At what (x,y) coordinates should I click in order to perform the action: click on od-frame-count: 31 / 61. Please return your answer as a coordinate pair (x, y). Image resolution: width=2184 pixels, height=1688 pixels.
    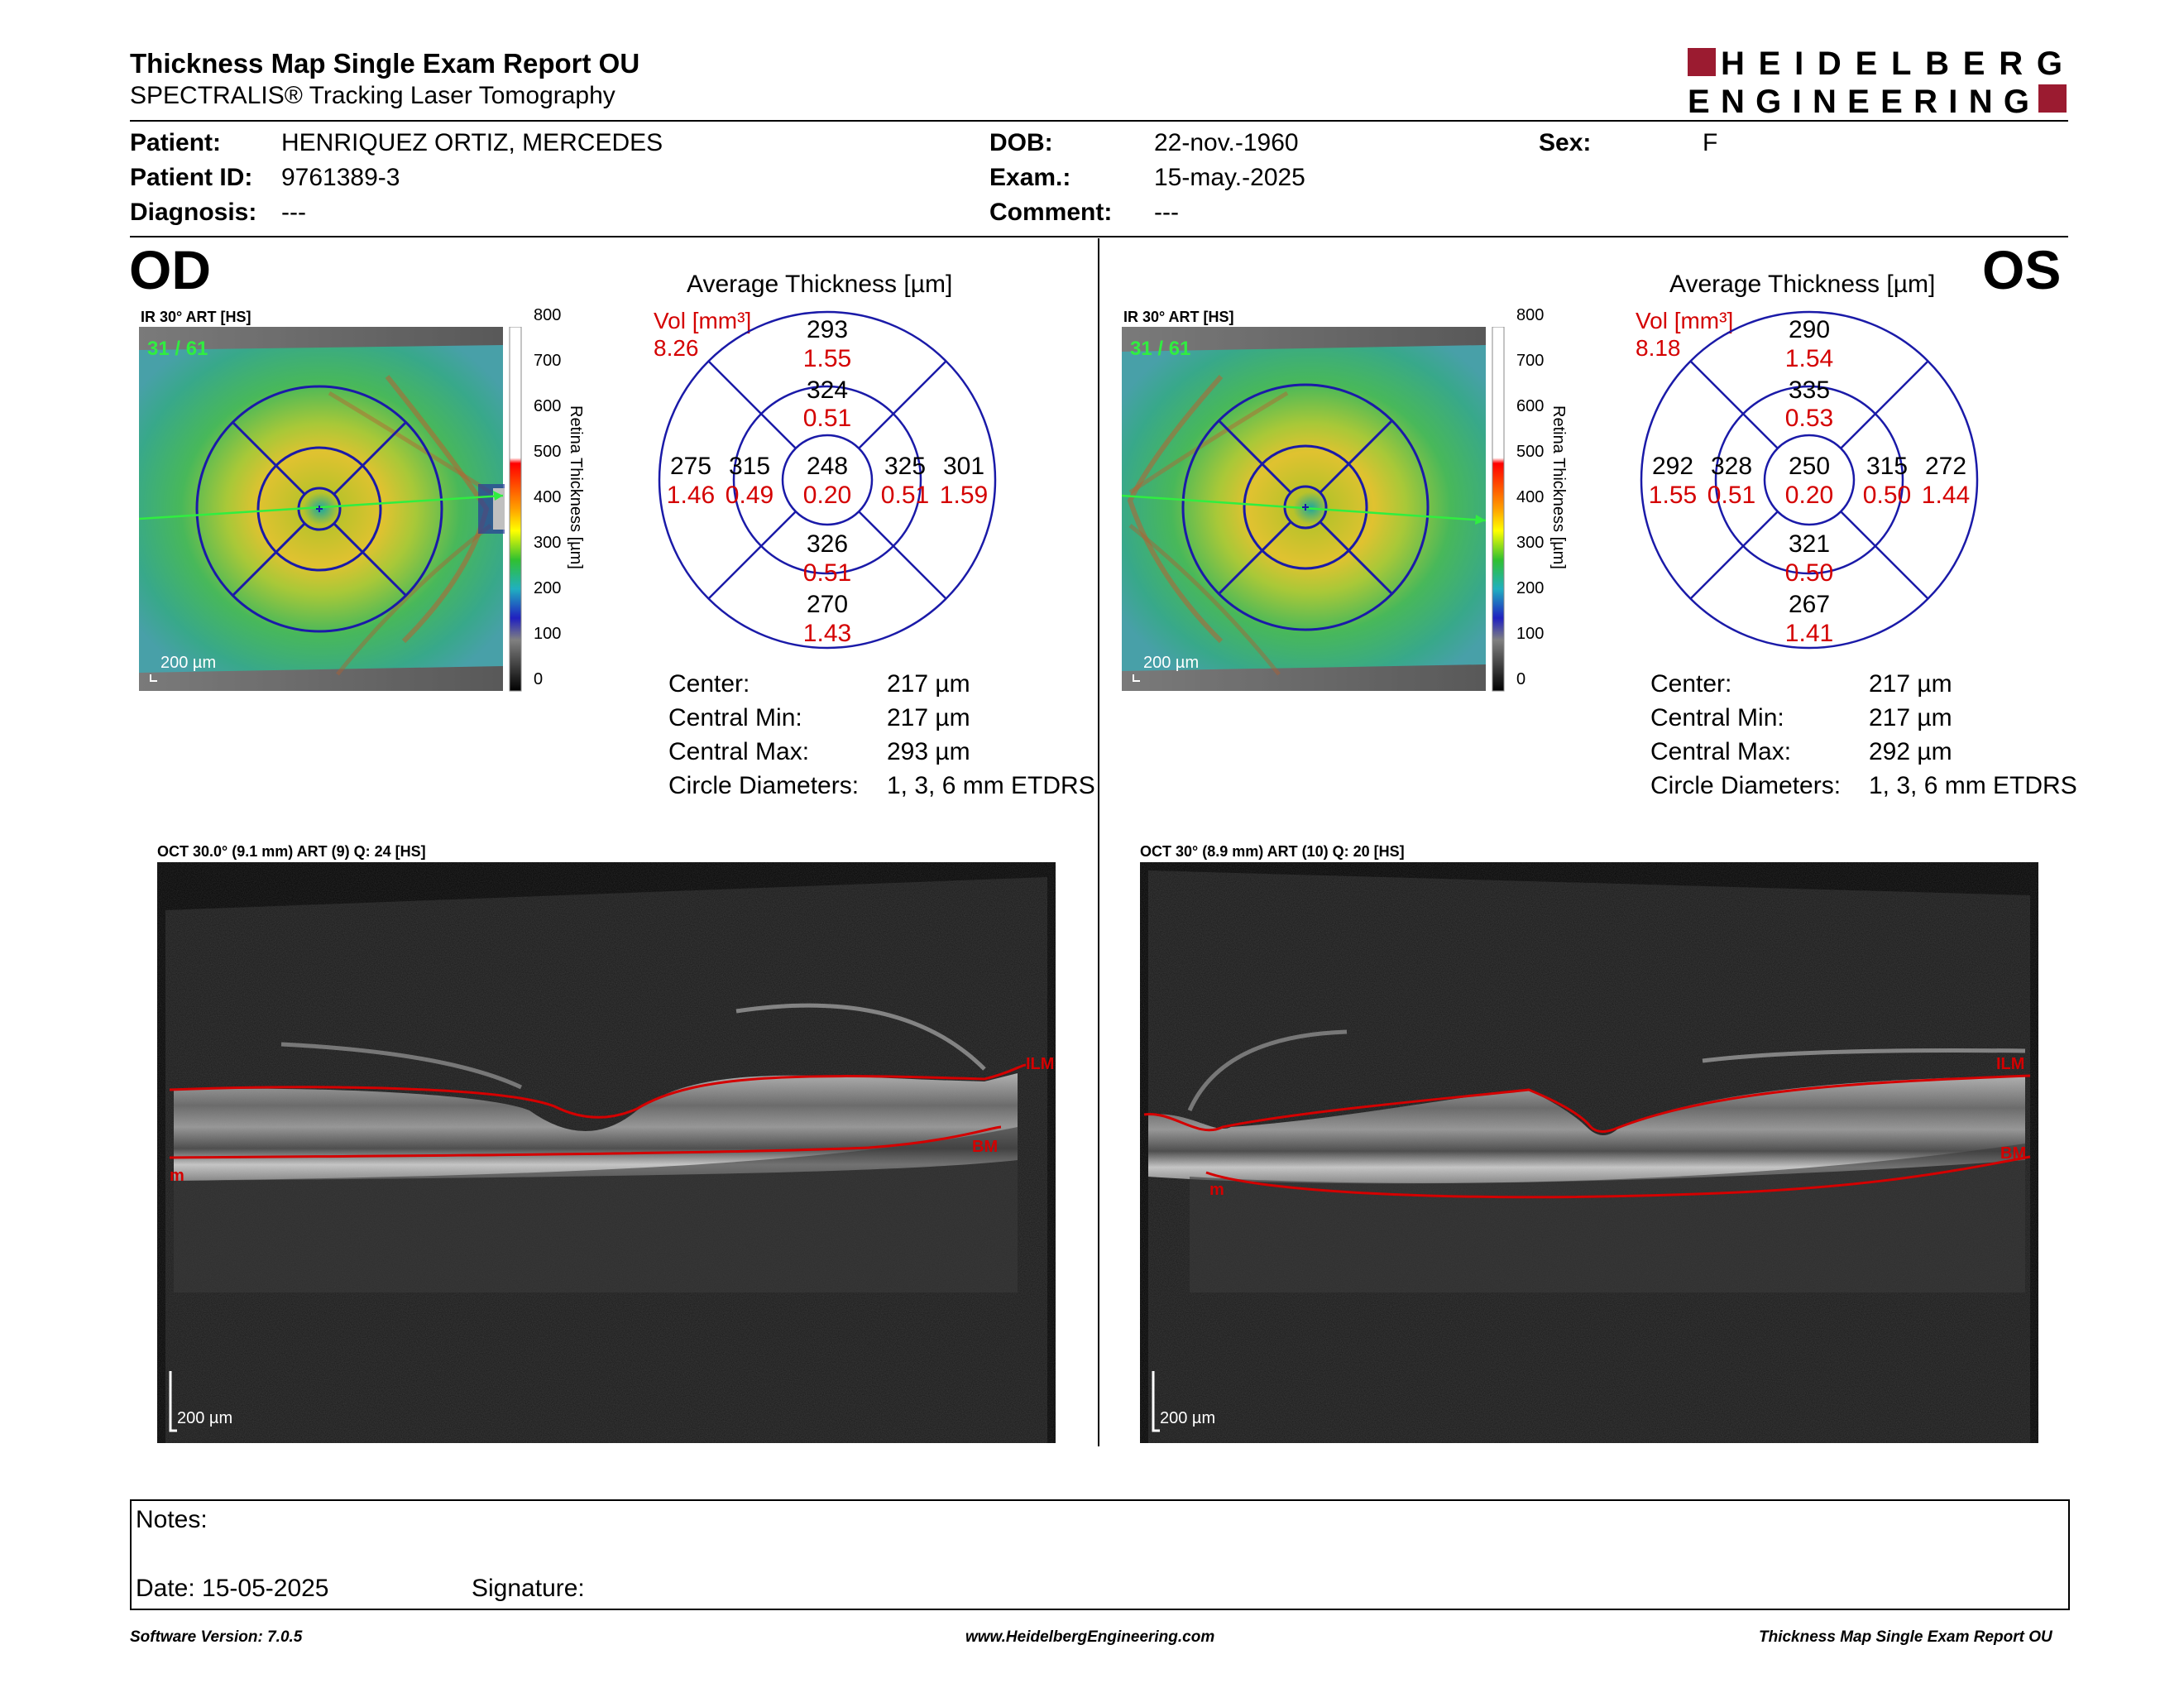
    Looking at the image, I should click on (177, 349).